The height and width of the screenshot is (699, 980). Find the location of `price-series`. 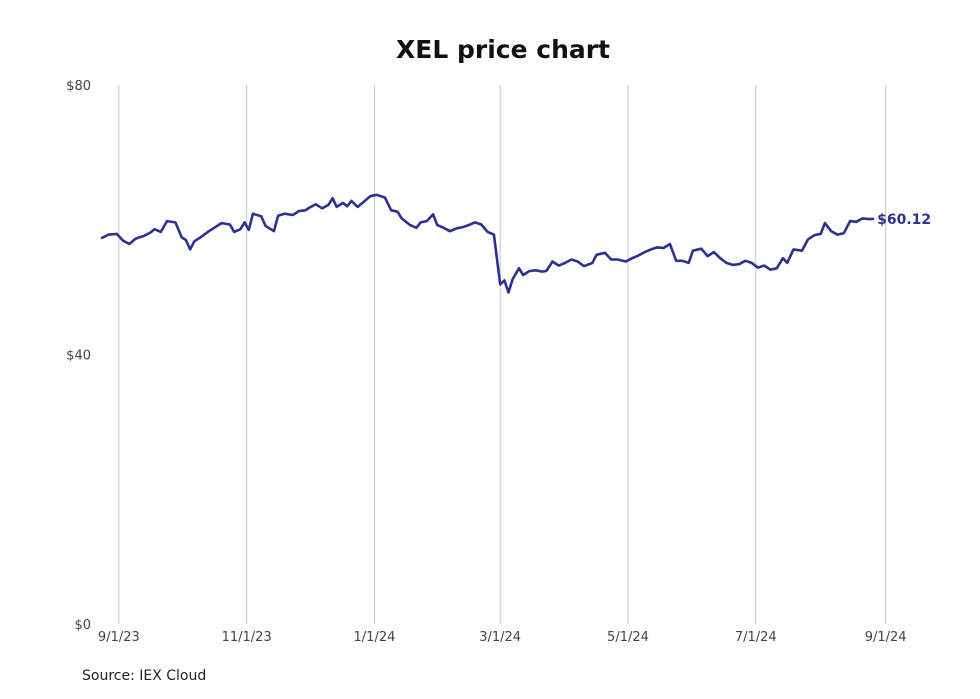

price-series is located at coordinates (487, 243).